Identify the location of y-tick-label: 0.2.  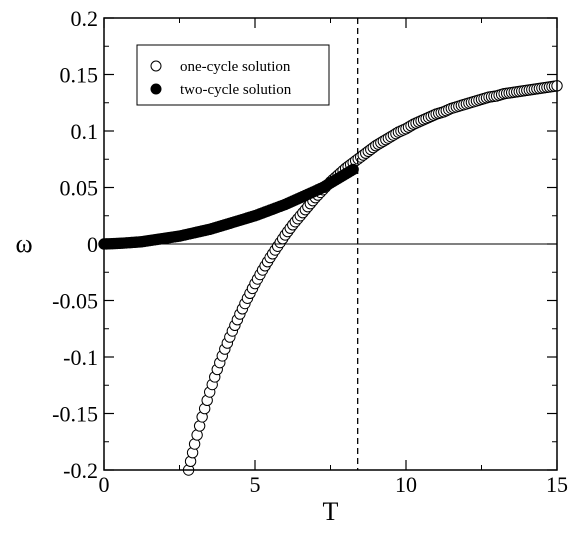
(85, 18).